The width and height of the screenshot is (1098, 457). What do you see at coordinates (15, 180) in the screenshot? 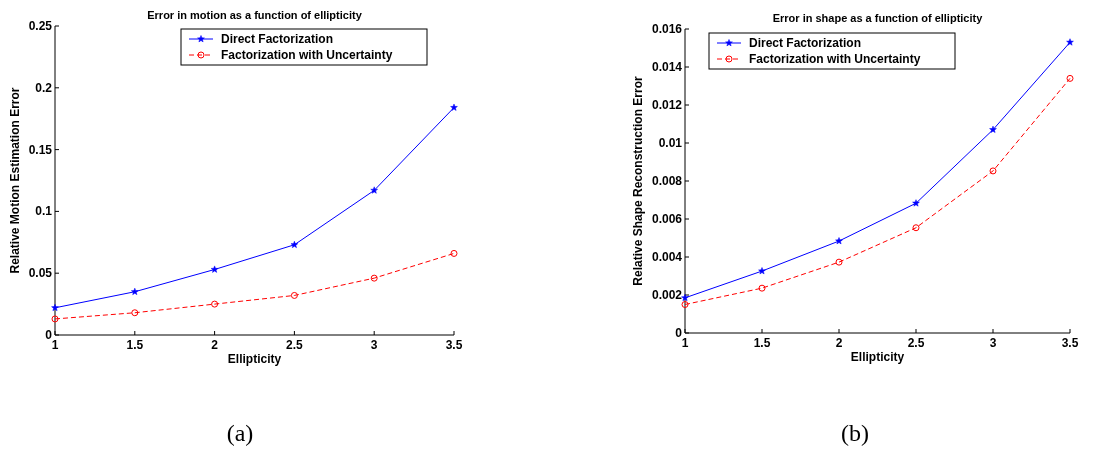
I see `y-axis-title: Relative Motion Estimation Error` at bounding box center [15, 180].